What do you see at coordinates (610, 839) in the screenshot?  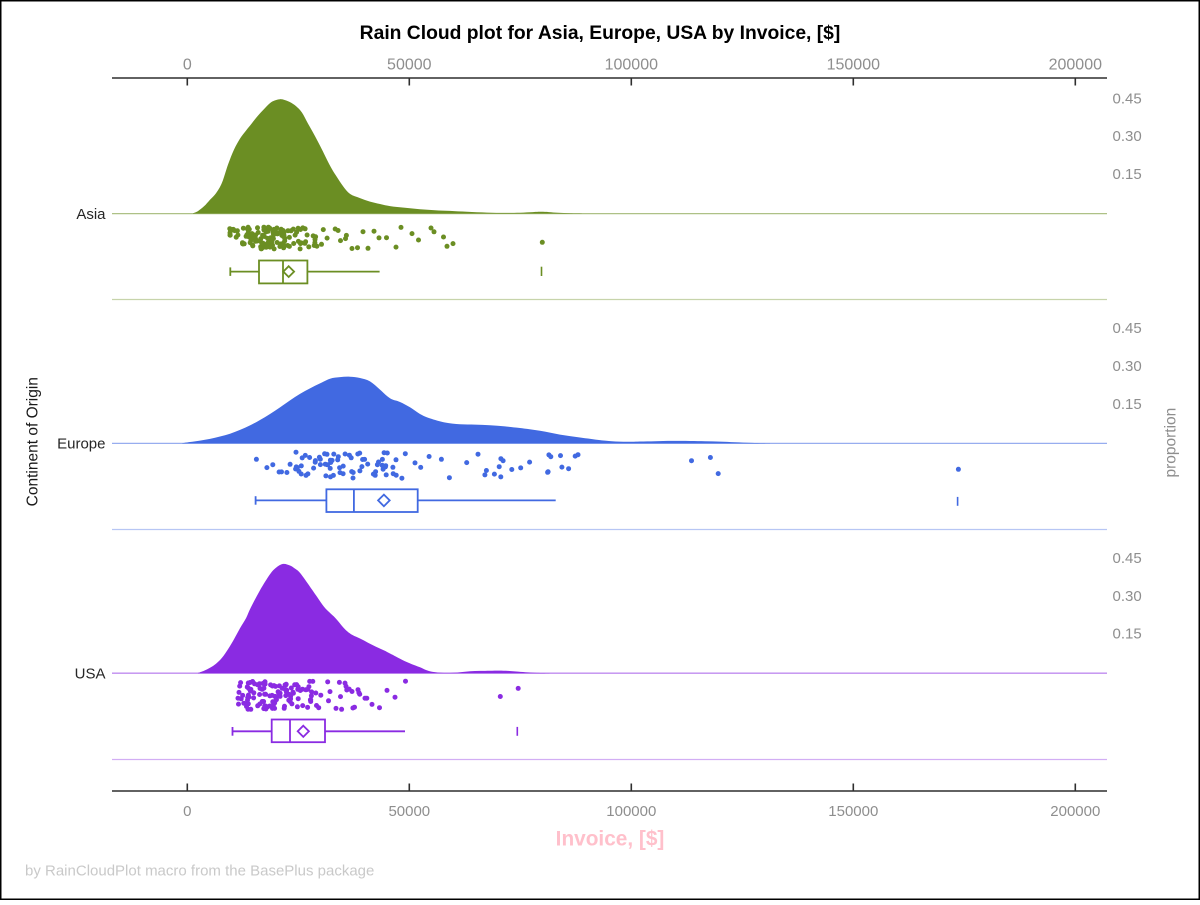 I see `svg-text: Invoice, [$]` at bounding box center [610, 839].